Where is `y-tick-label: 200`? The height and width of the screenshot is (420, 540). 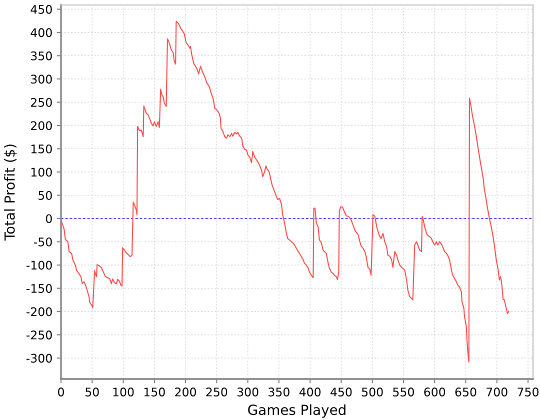 y-tick-label: 200 is located at coordinates (41, 125).